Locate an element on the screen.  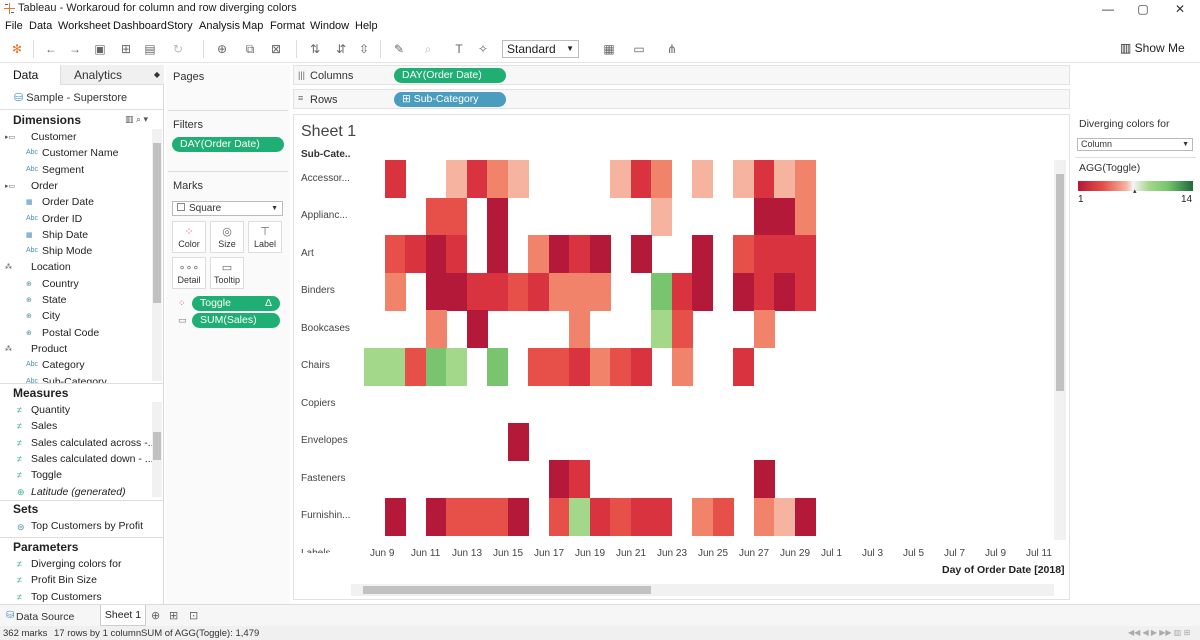
save-icon: ▣ is located at coordinates (100, 49).